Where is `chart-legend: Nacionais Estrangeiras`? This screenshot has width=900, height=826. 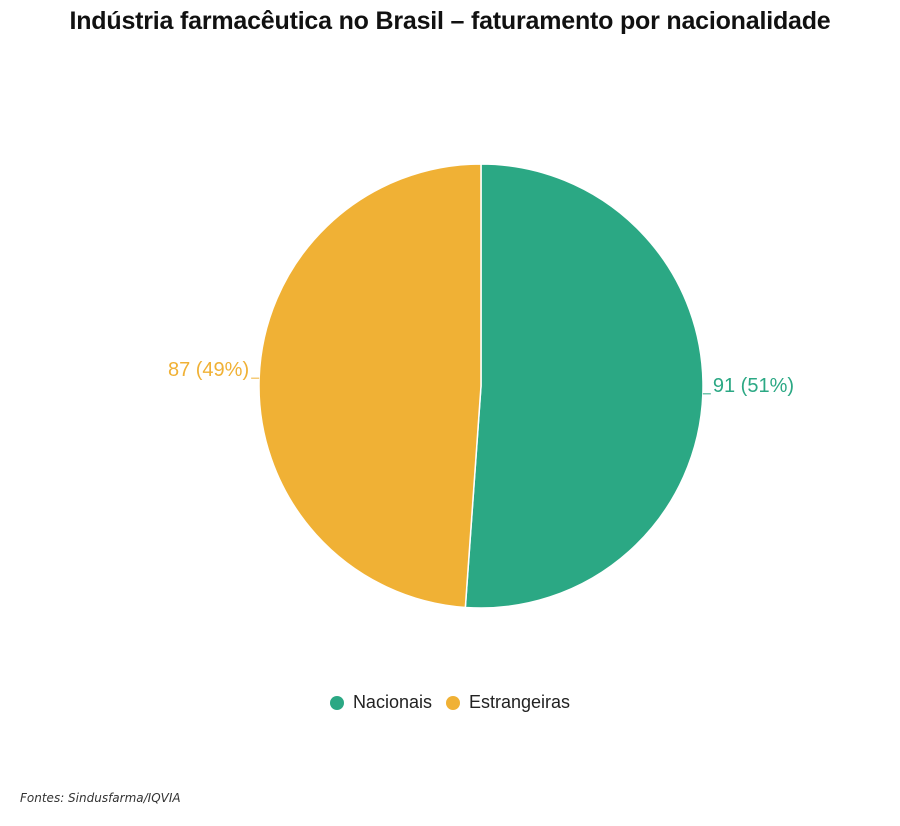
chart-legend: Nacionais Estrangeiras is located at coordinates (450, 702).